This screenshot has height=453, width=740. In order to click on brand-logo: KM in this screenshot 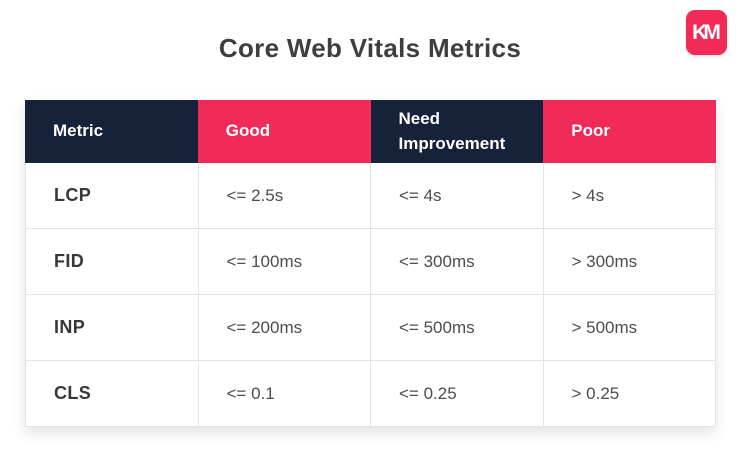, I will do `click(706, 32)`.